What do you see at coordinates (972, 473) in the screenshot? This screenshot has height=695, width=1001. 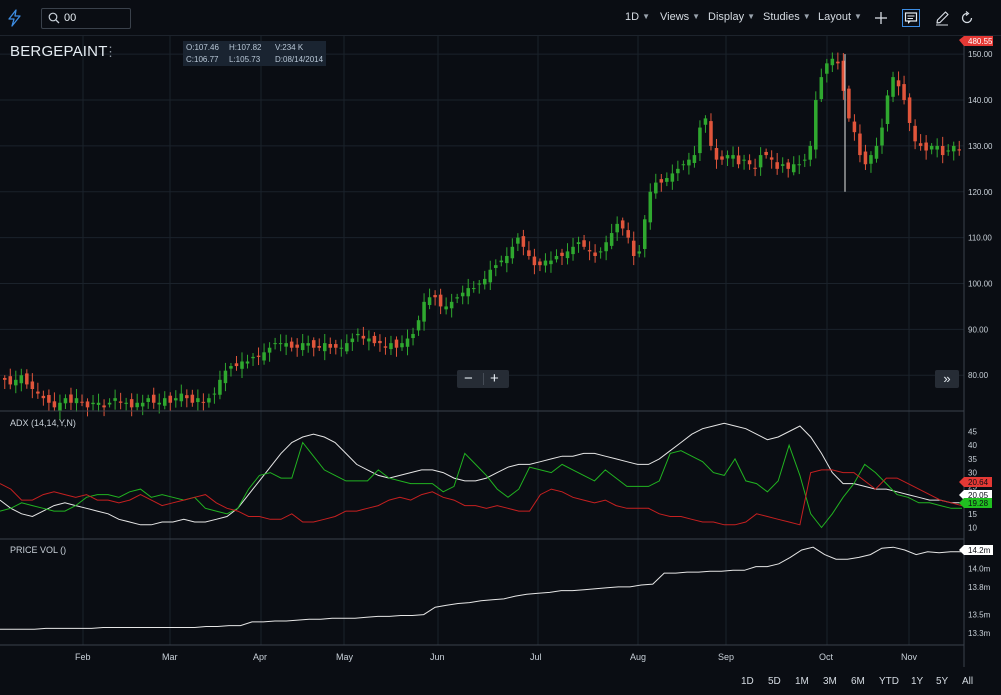 I see `adx-tick-label: 30` at bounding box center [972, 473].